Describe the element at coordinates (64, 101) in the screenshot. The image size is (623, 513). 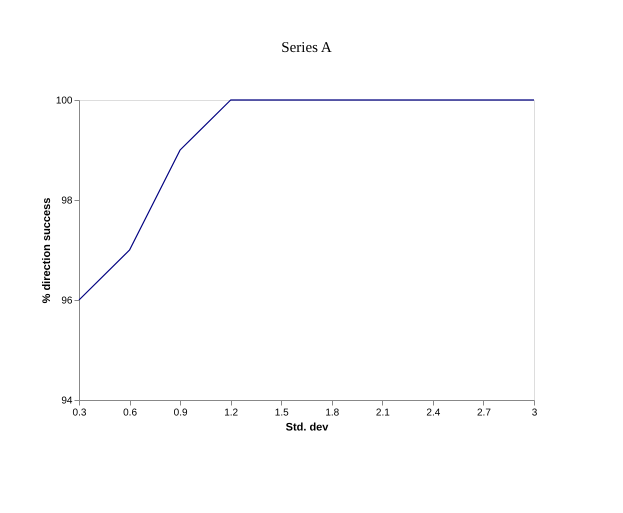
I see `y-tick-label: 100` at that location.